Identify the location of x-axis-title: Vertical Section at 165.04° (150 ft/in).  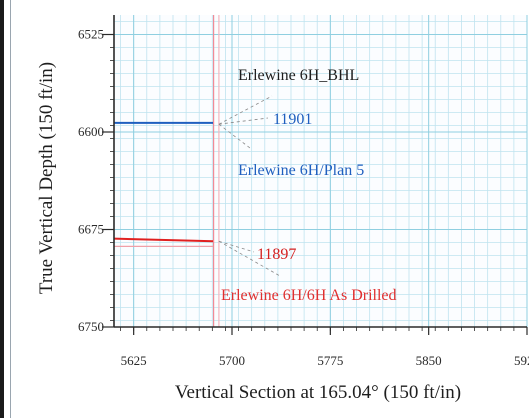
(318, 392).